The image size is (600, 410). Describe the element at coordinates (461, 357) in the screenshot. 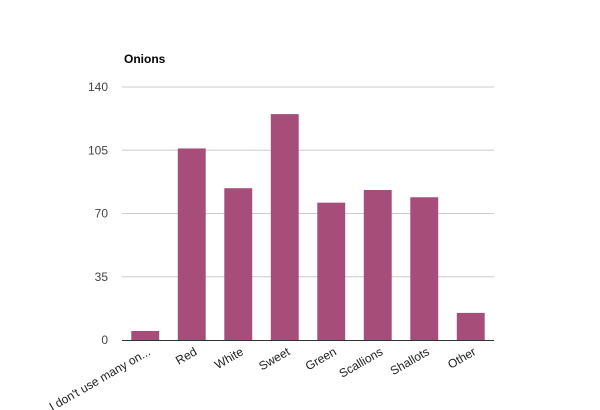

I see `x-tick-label: Other` at that location.